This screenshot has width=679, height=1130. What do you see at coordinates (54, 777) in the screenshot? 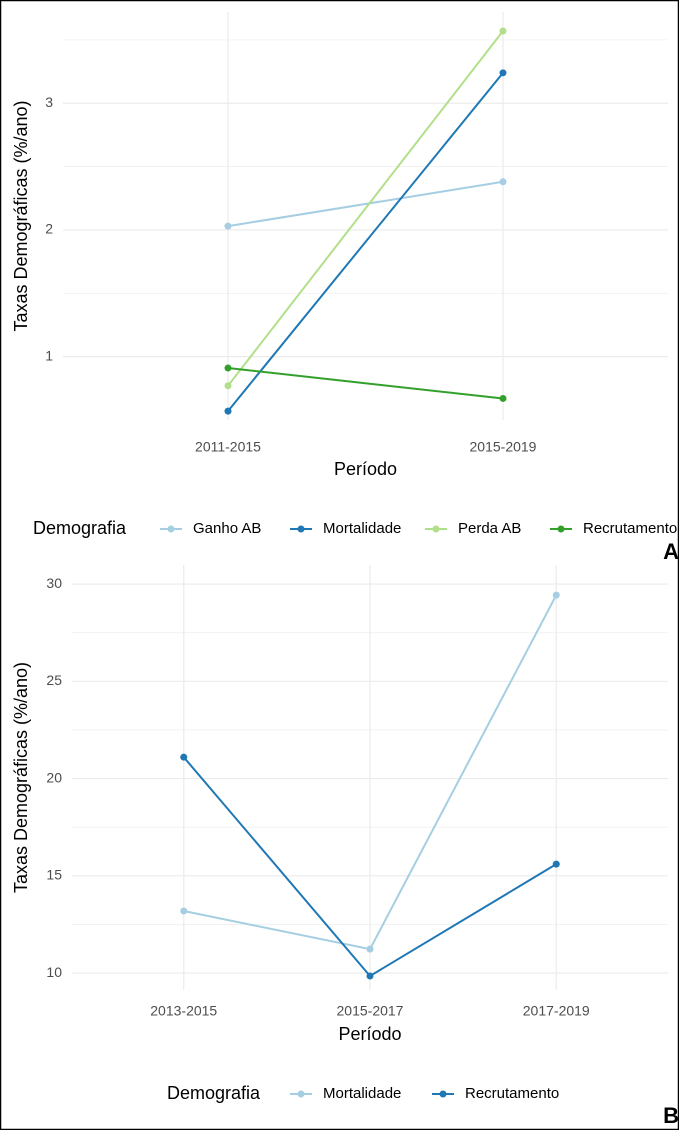
I see `y-tick-label: 20` at bounding box center [54, 777].